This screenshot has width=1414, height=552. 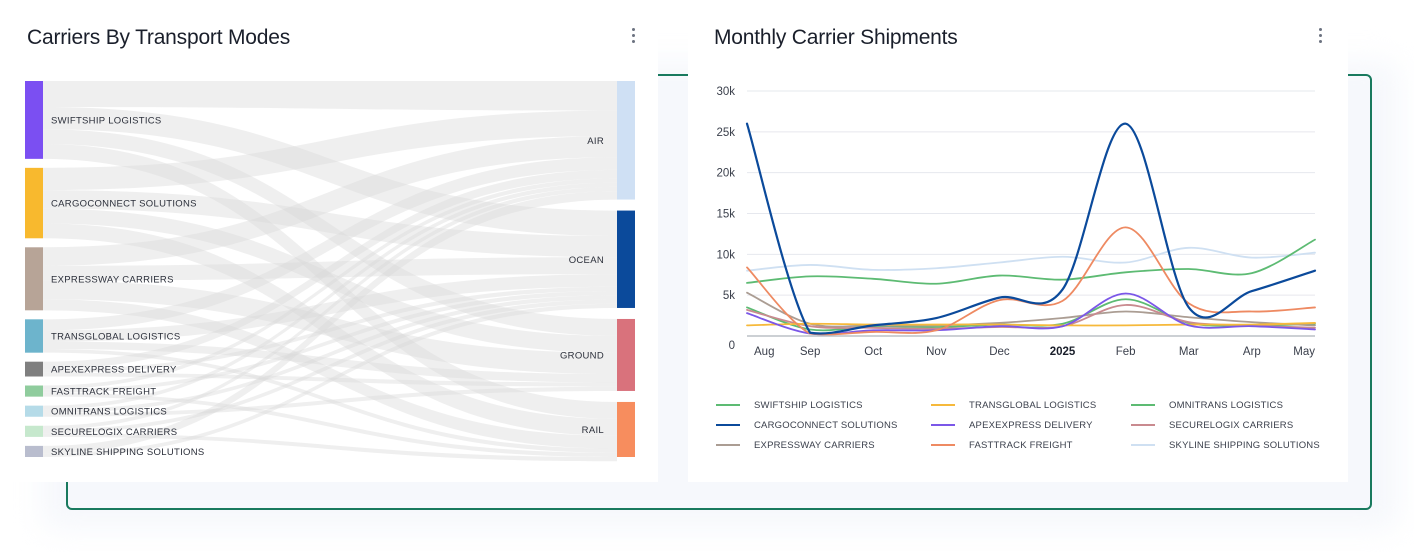 I want to click on sankey-link-apexexpress-delivery-to-air, so click(x=330, y=269).